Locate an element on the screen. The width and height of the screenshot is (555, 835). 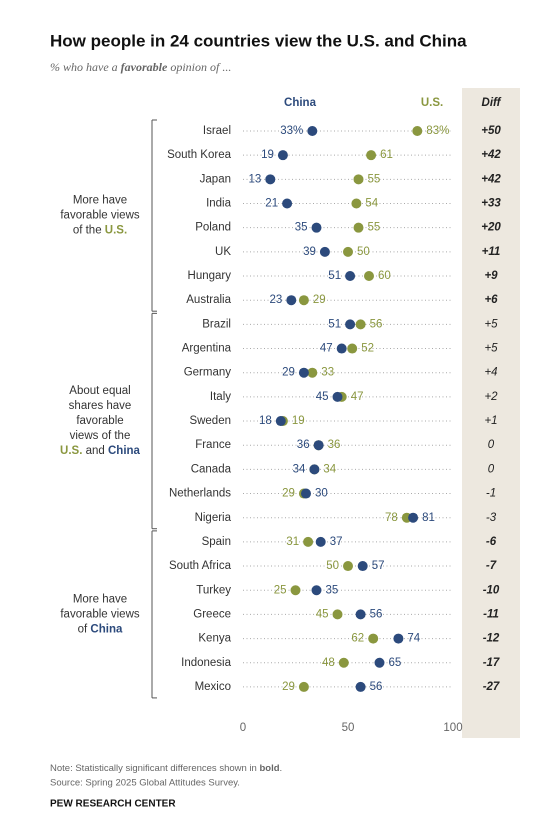
category-label: Australia is located at coordinates (208, 300).